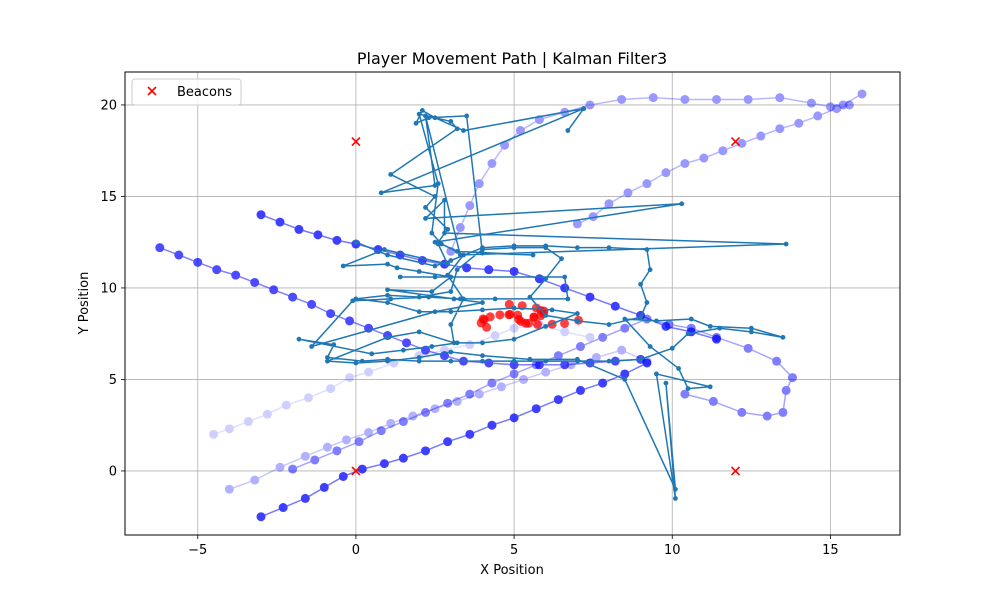 The width and height of the screenshot is (1000, 600). What do you see at coordinates (672, 550) in the screenshot?
I see `x-tick-label: 10` at bounding box center [672, 550].